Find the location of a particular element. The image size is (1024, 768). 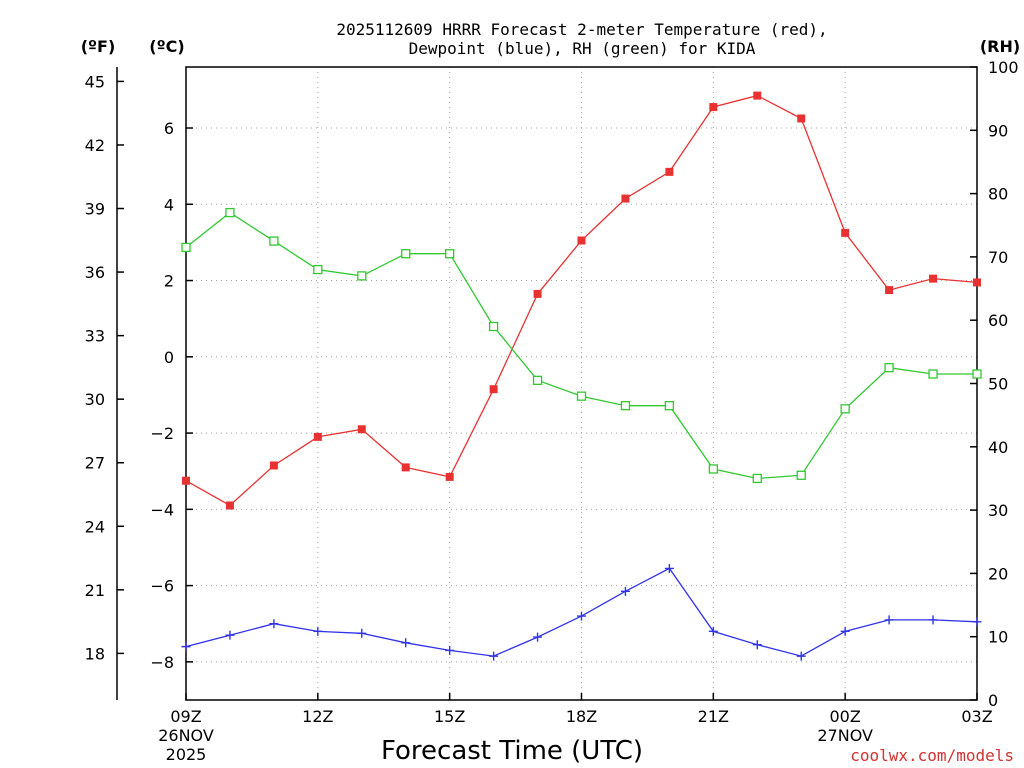

celsius-unit-label: (ºC) is located at coordinates (166, 46).